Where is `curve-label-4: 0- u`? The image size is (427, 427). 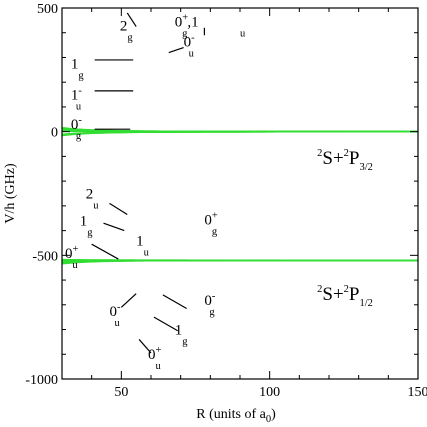
curve-label-4: 0- u is located at coordinates (190, 45).